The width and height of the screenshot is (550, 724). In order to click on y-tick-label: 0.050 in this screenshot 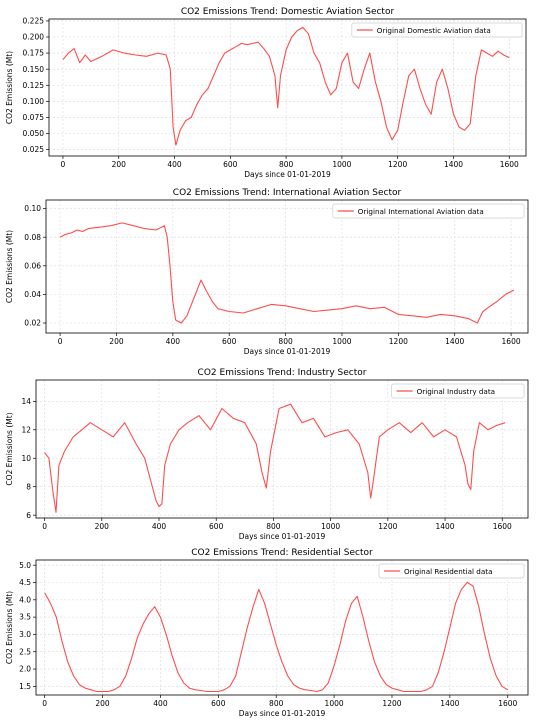, I will do `click(34, 133)`.